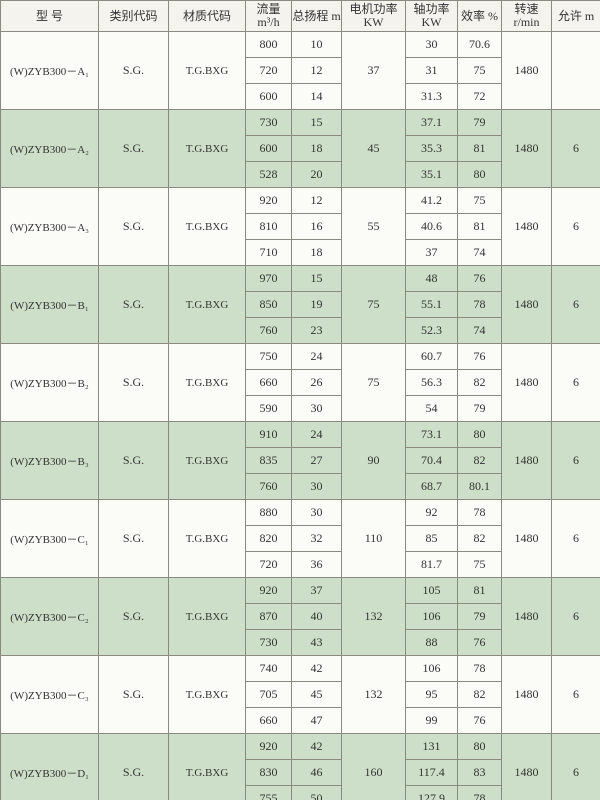 The height and width of the screenshot is (800, 600). I want to click on table-row: 720 12 31 75, so click(300, 70).